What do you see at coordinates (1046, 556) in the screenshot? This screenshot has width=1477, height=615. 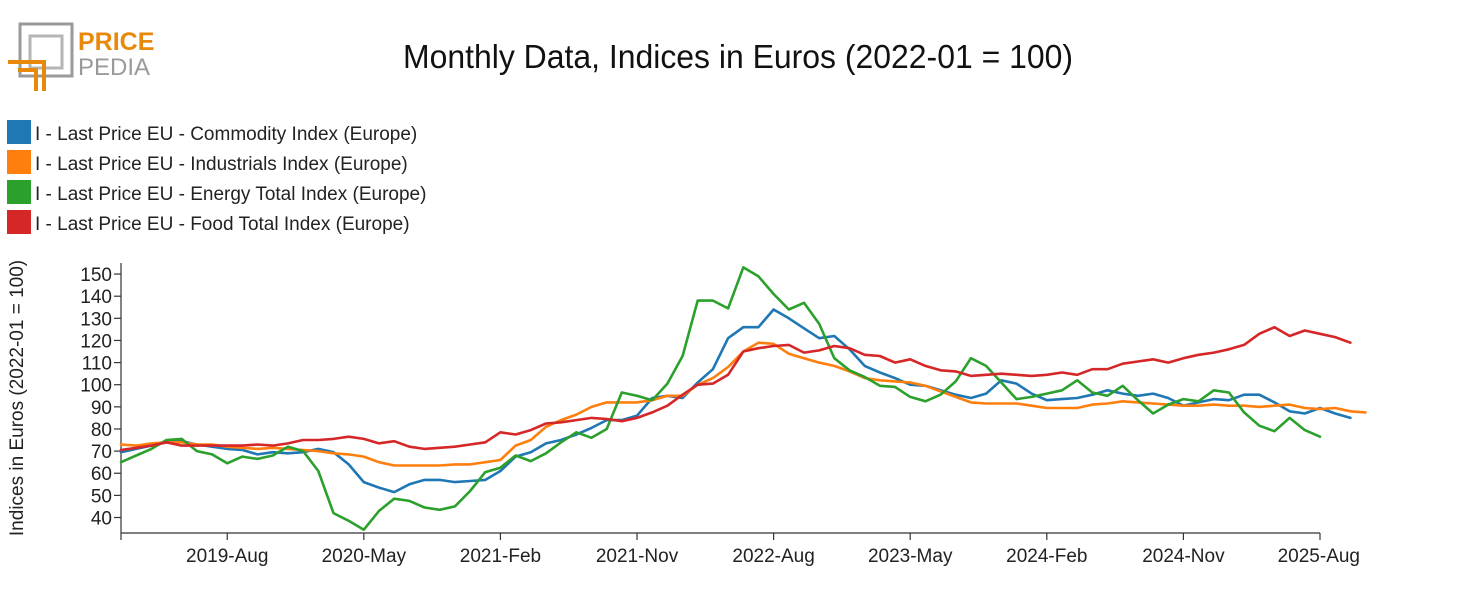 I see `x-tick-label: 2024-Feb` at bounding box center [1046, 556].